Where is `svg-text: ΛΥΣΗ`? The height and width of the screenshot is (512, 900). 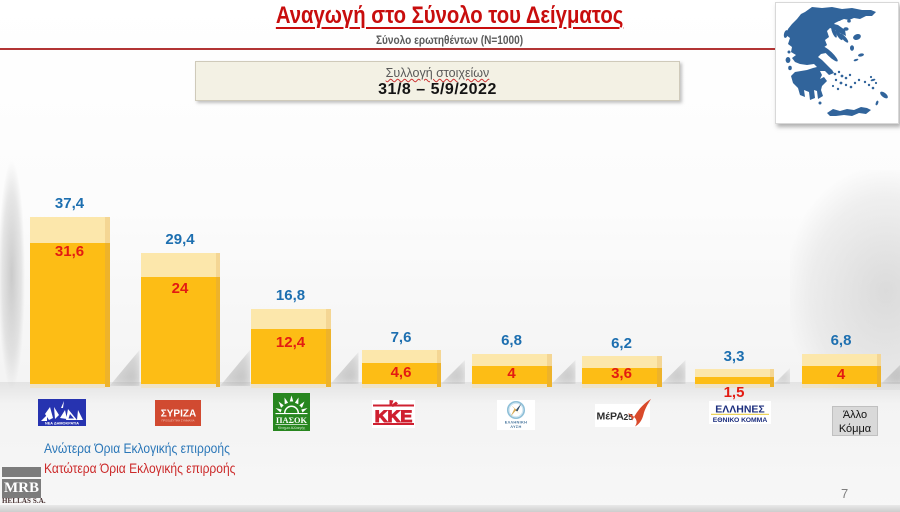
svg-text: ΛΥΣΗ is located at coordinates (515, 426).